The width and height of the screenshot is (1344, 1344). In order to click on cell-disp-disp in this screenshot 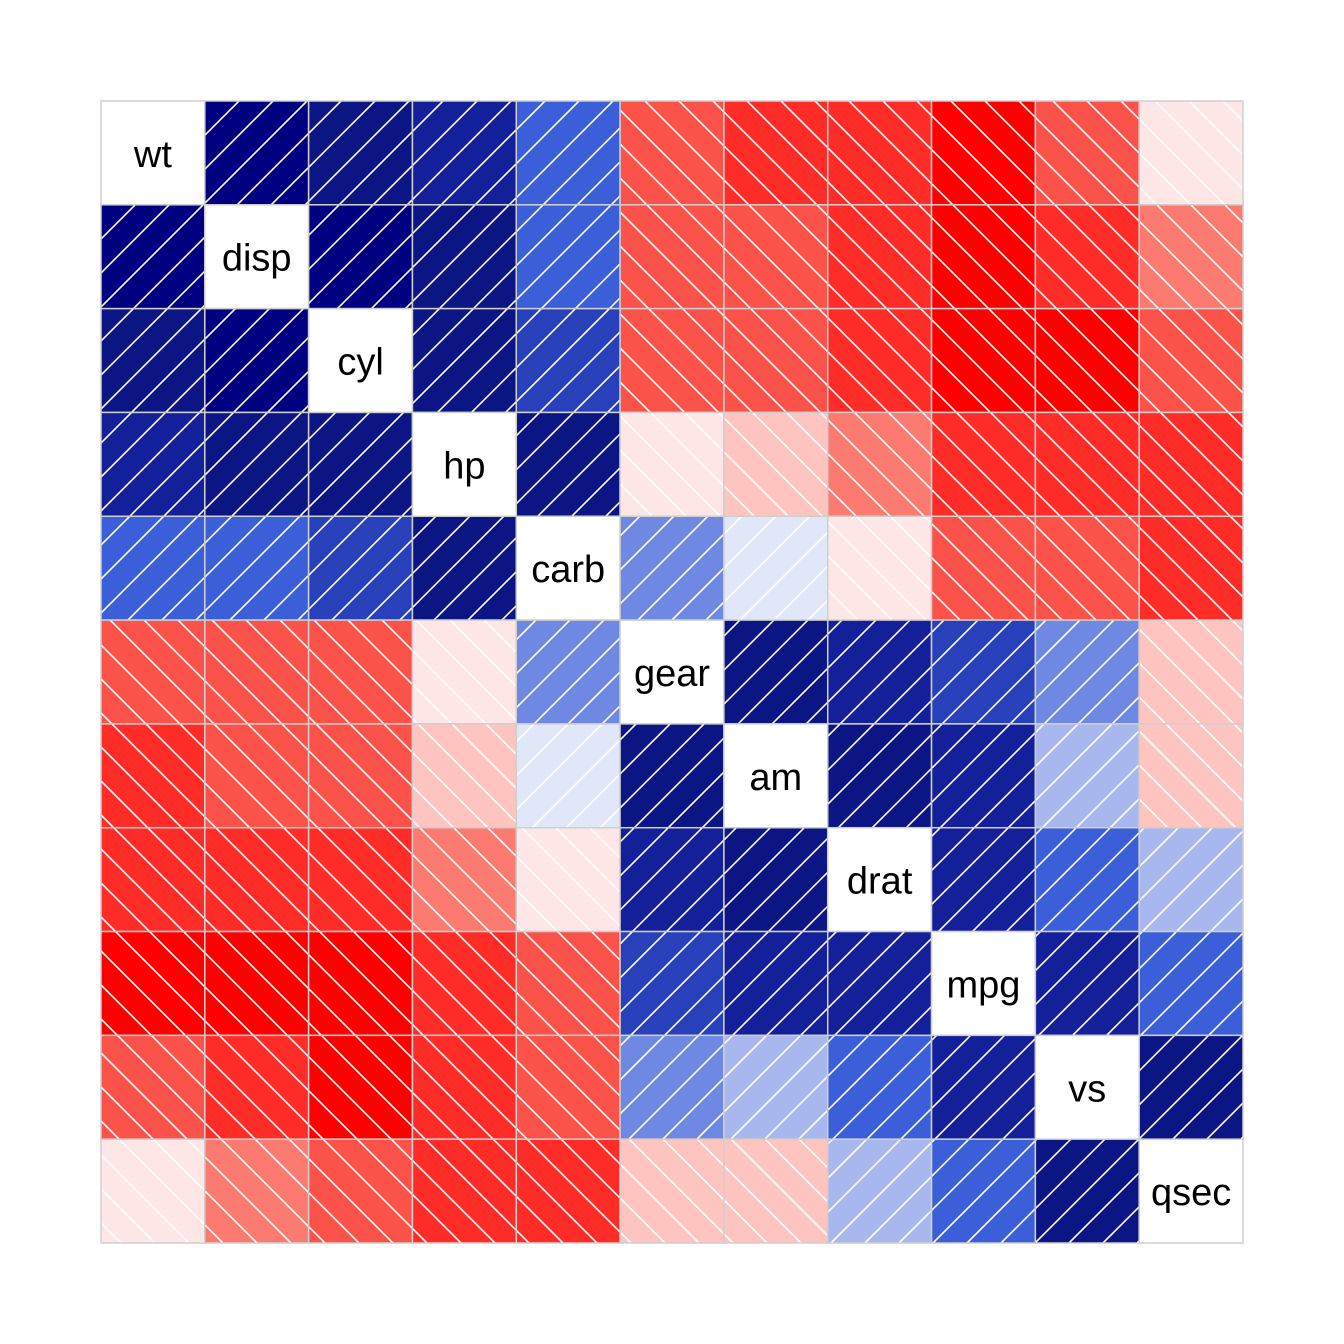, I will do `click(257, 257)`.